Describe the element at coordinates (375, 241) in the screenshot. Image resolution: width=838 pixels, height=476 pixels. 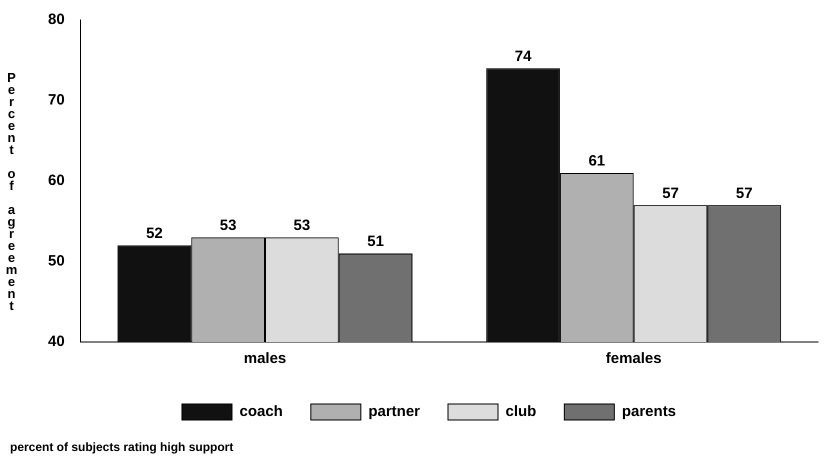
I see `data-label: 51` at that location.